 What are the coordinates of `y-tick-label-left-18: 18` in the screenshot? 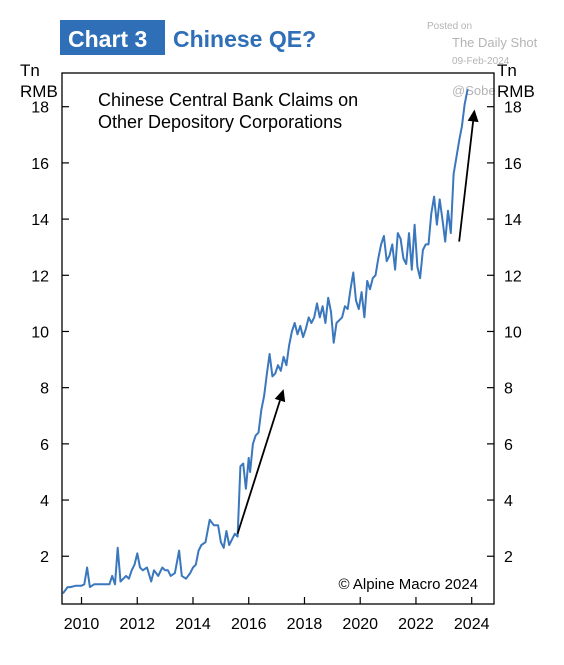 It's located at (40, 108).